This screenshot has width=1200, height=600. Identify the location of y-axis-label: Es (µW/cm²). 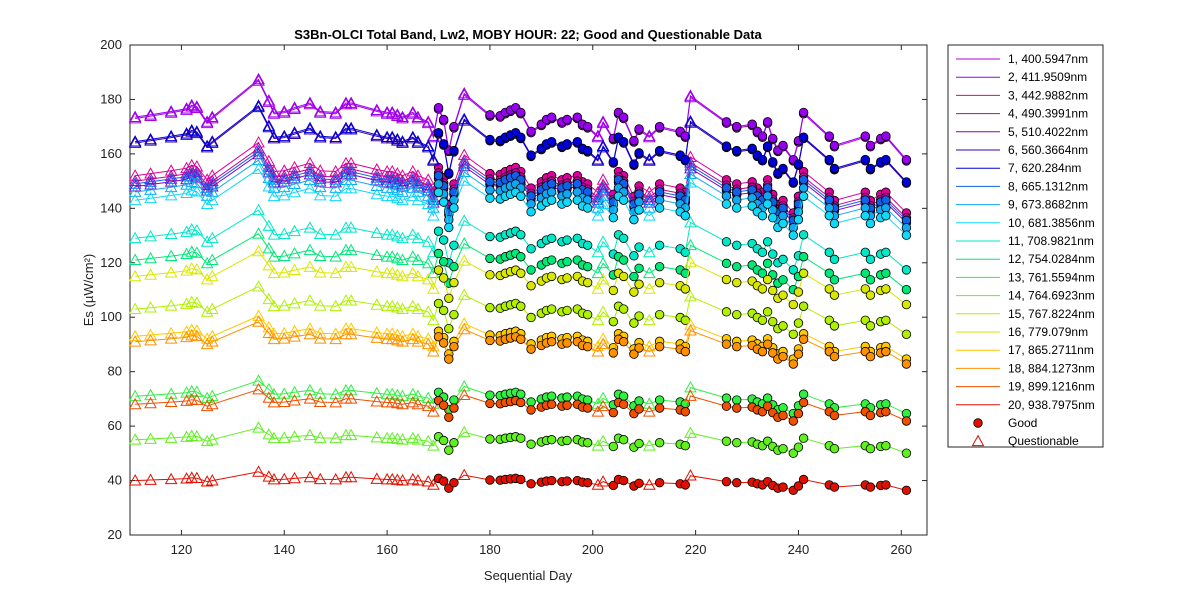
(88, 290).